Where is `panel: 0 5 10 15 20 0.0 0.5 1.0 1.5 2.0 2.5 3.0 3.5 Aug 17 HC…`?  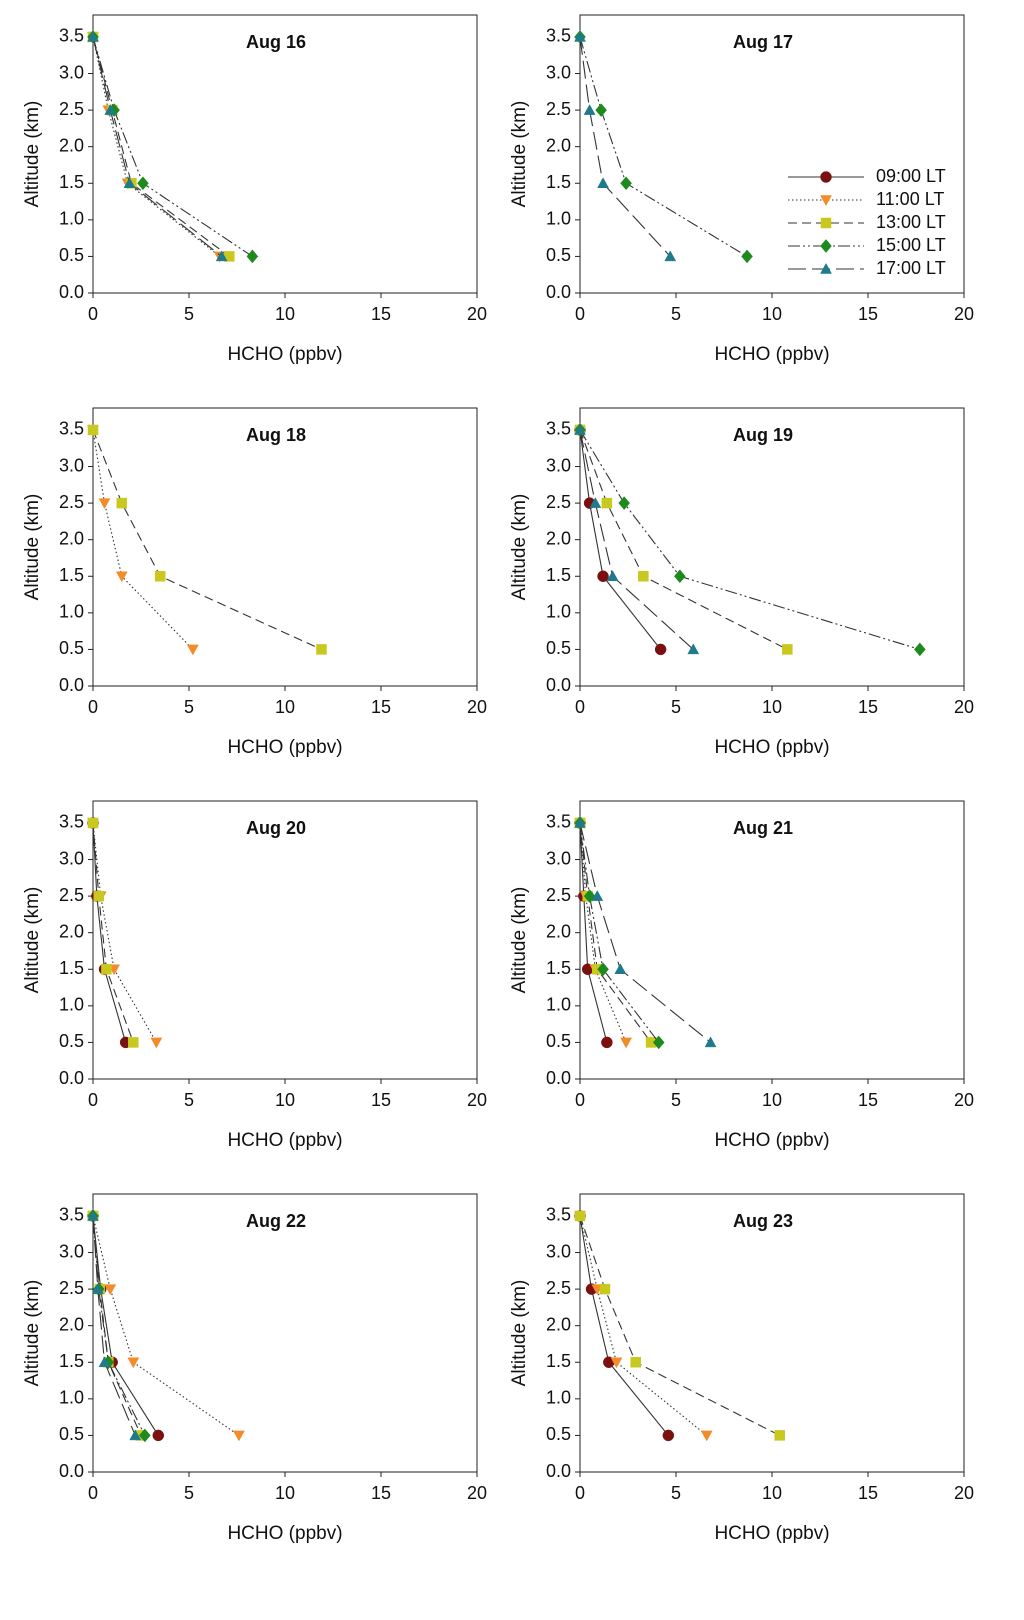 panel: 0 5 10 15 20 0.0 0.5 1.0 1.5 2.0 2.5 3.0 3.5 Aug 17 HC… is located at coordinates (741, 189).